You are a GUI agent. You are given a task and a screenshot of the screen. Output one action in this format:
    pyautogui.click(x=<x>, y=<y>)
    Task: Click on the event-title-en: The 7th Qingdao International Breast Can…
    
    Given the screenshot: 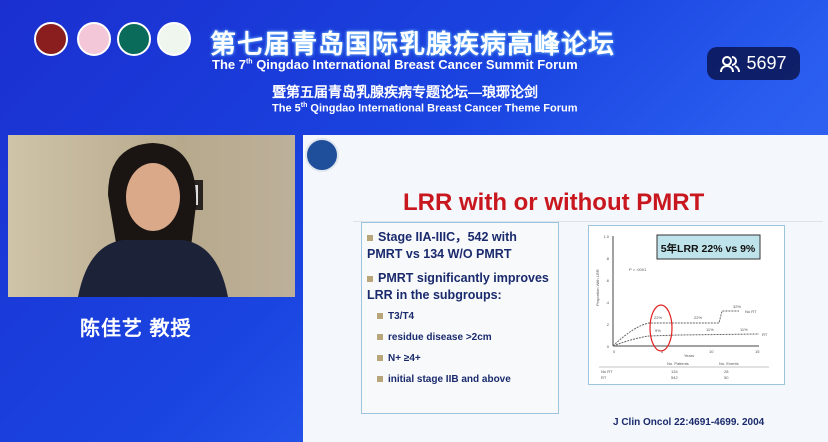 What is the action you would take?
    pyautogui.click(x=395, y=64)
    